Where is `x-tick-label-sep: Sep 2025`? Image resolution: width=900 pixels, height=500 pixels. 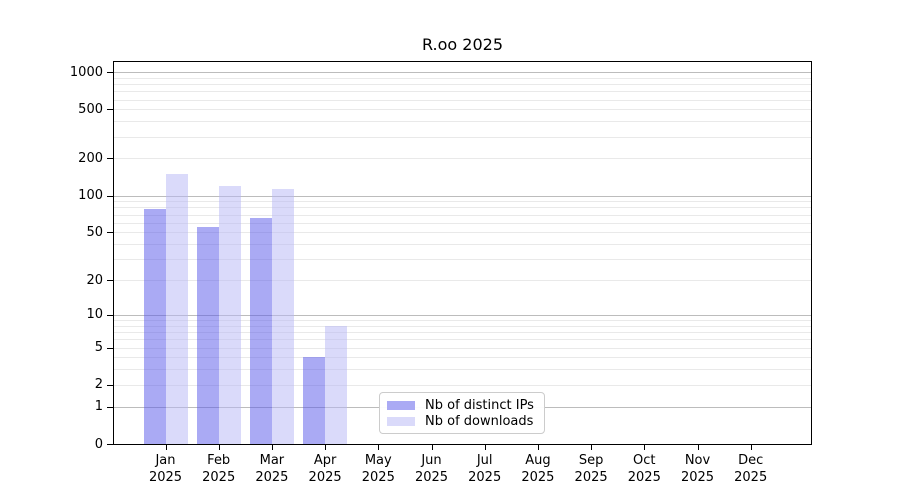 x-tick-label-sep: Sep 2025 is located at coordinates (591, 469).